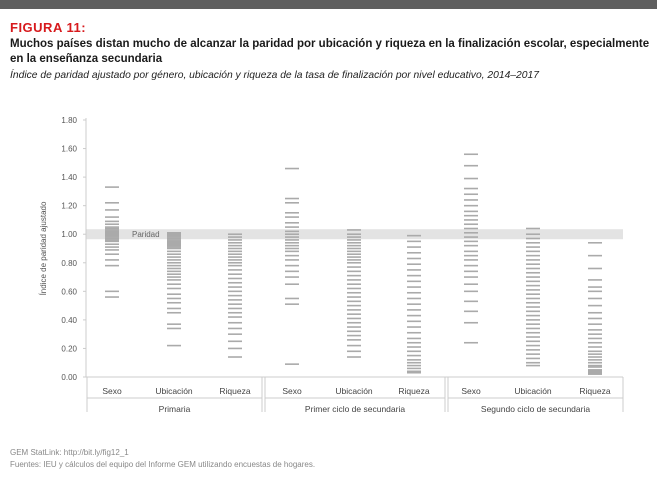 This screenshot has width=657, height=484. Describe the element at coordinates (69, 149) in the screenshot. I see `y-tick-label: 1.60` at that location.